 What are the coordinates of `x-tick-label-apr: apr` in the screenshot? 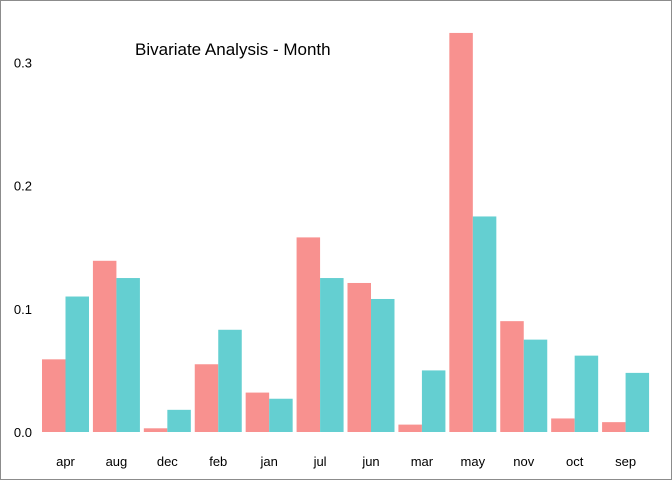 It's located at (65, 461).